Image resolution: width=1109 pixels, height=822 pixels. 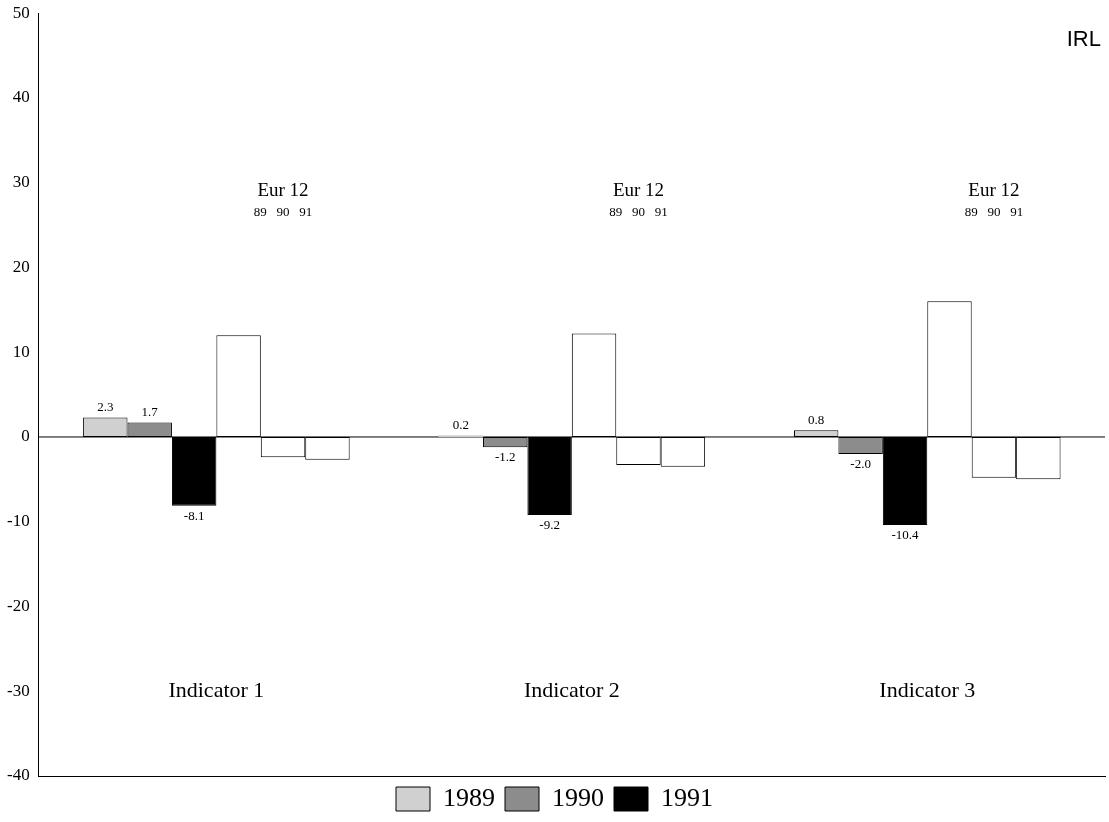 What do you see at coordinates (18, 690) in the screenshot?
I see `y-tick-label: -30` at bounding box center [18, 690].